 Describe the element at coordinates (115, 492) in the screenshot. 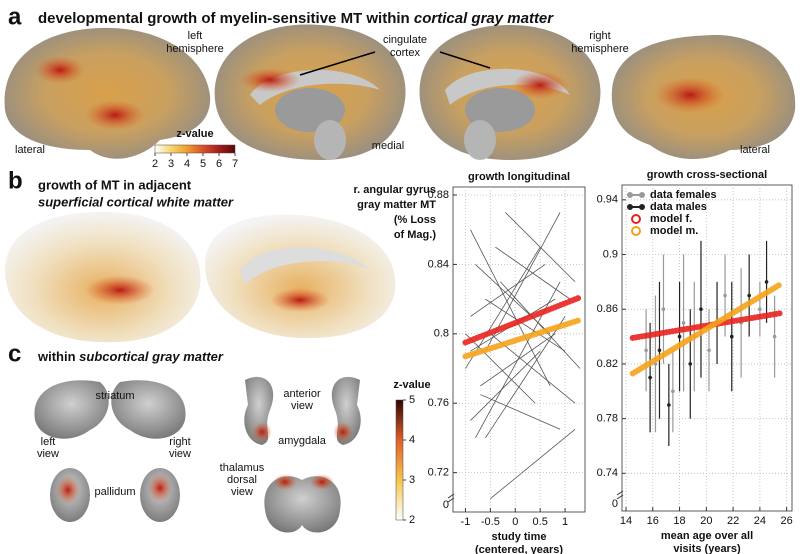

I see `annotation: pallidum` at that location.